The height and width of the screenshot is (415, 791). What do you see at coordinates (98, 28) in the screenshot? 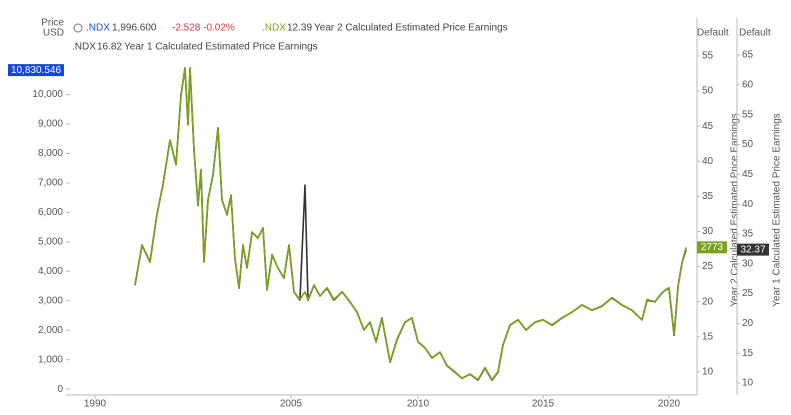
I see `quote-symbol: .NDX` at bounding box center [98, 28].